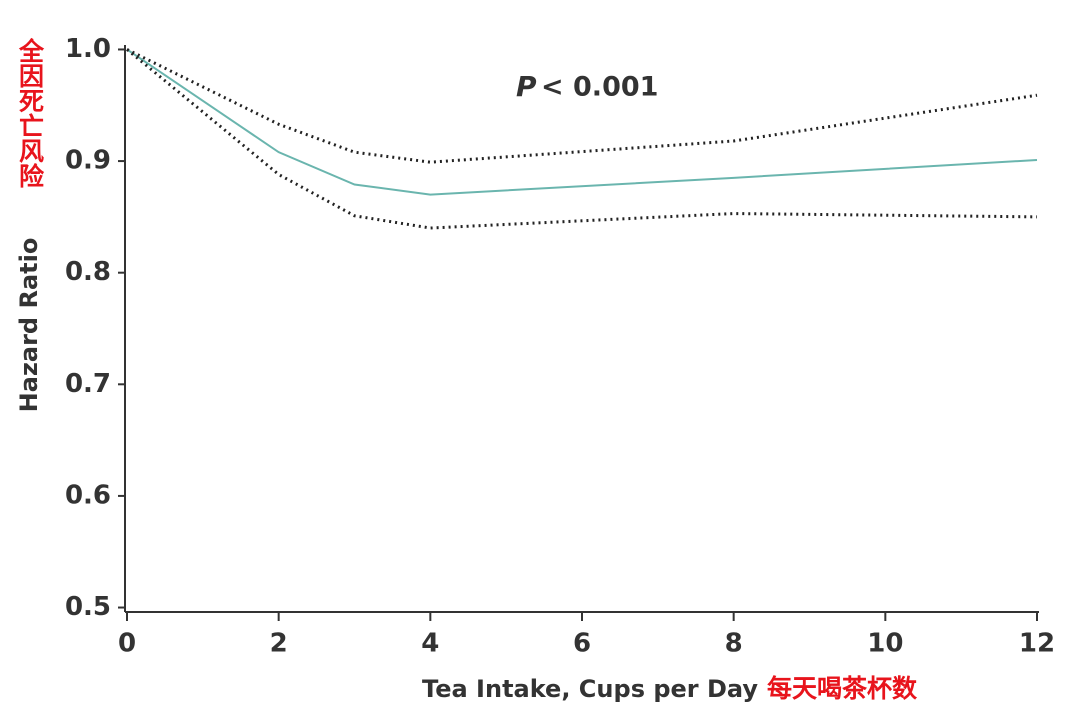 The height and width of the screenshot is (723, 1080). What do you see at coordinates (842, 688) in the screenshot?
I see `x-axis-note: 每天喝茶杯数` at bounding box center [842, 688].